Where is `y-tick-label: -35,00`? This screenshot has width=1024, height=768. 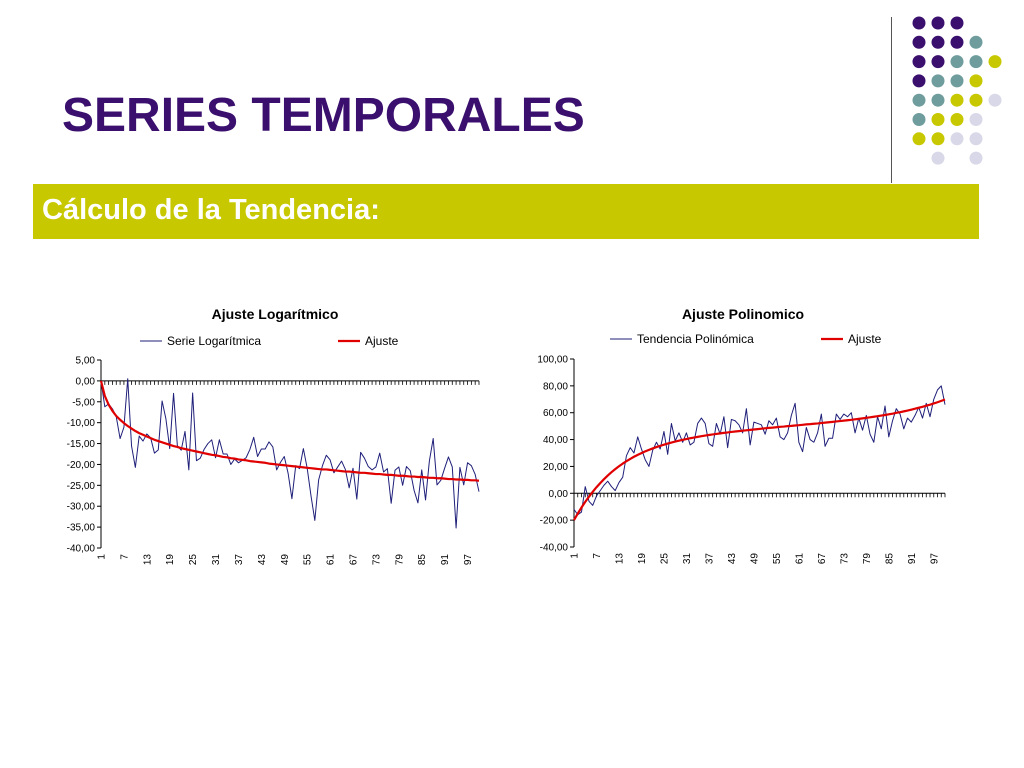
y-tick-label: -35,00 is located at coordinates (81, 528).